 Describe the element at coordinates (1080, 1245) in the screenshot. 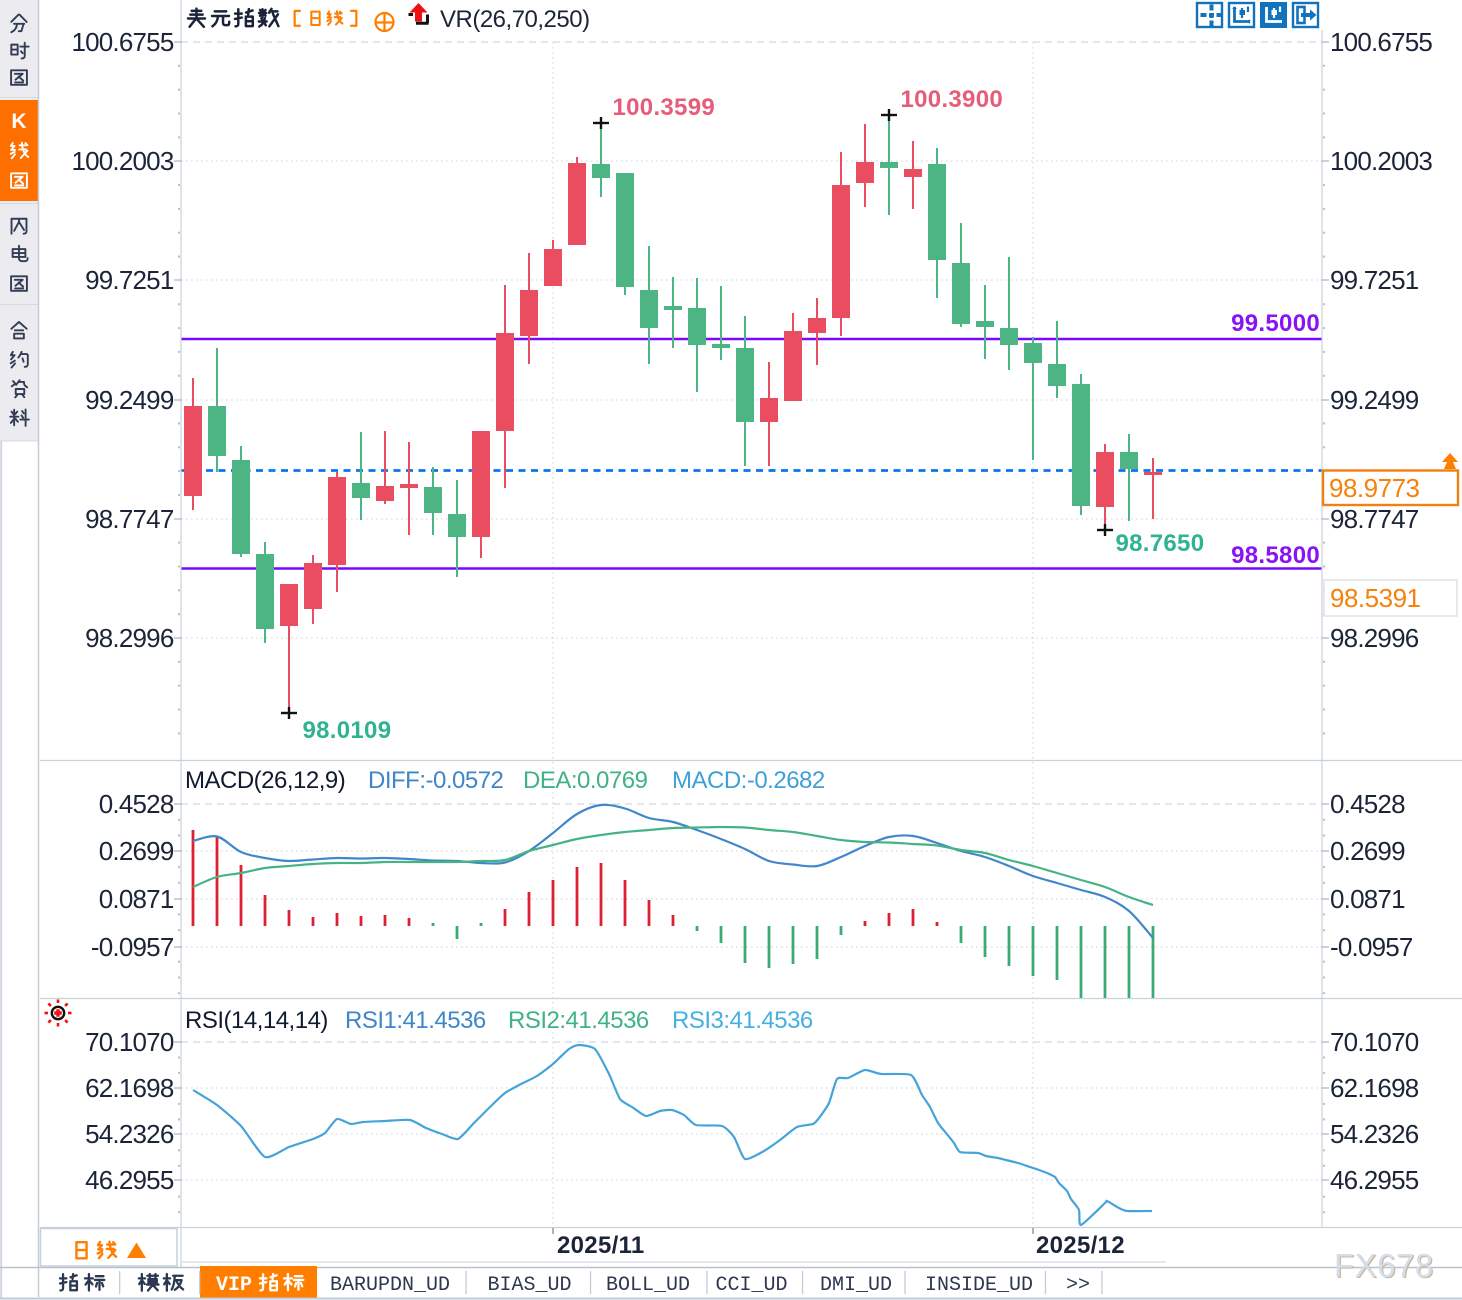

I see `svg-text: 2025/12` at that location.